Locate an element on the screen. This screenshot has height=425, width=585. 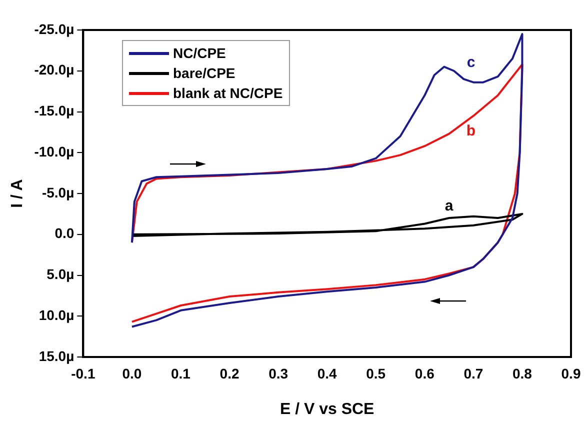
y-axis-title: I / A is located at coordinates (17, 193).